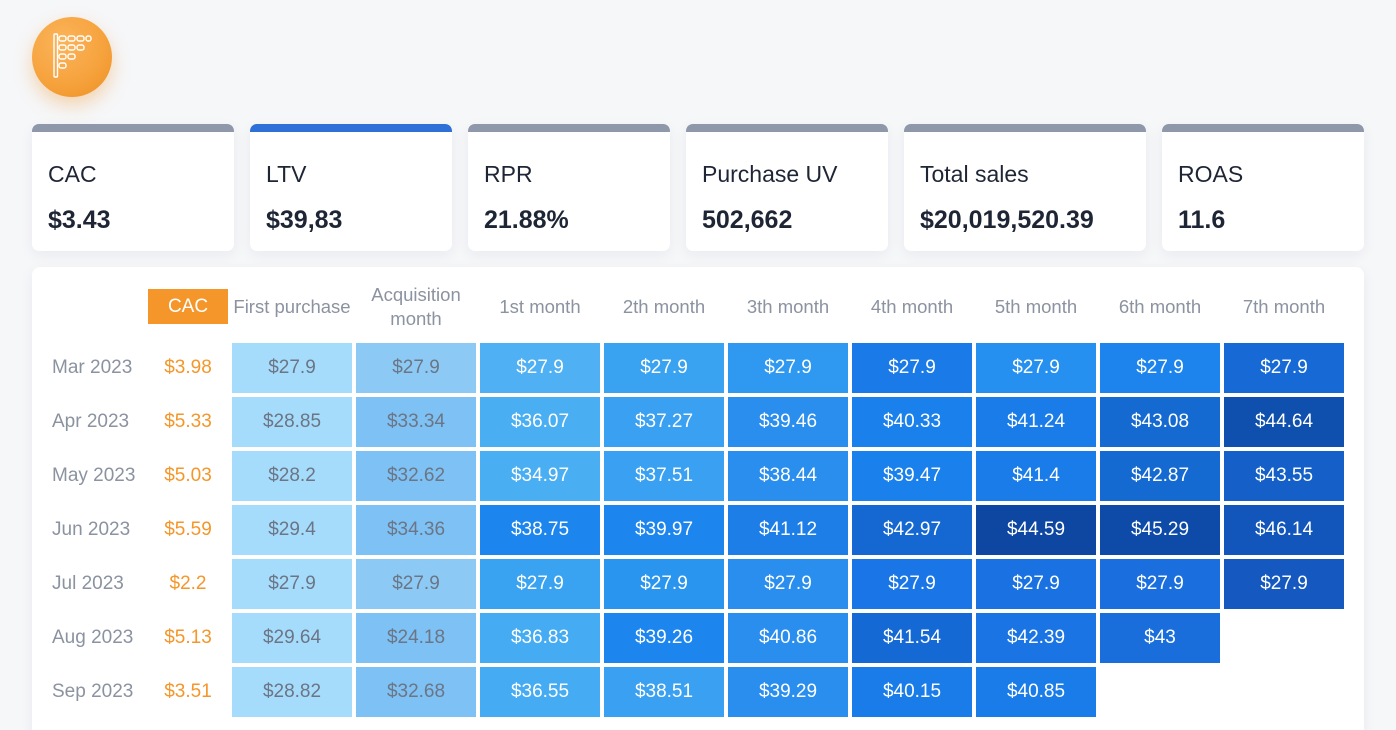 Image resolution: width=1396 pixels, height=730 pixels. I want to click on row-month-label: Sep 2023, so click(93, 691).